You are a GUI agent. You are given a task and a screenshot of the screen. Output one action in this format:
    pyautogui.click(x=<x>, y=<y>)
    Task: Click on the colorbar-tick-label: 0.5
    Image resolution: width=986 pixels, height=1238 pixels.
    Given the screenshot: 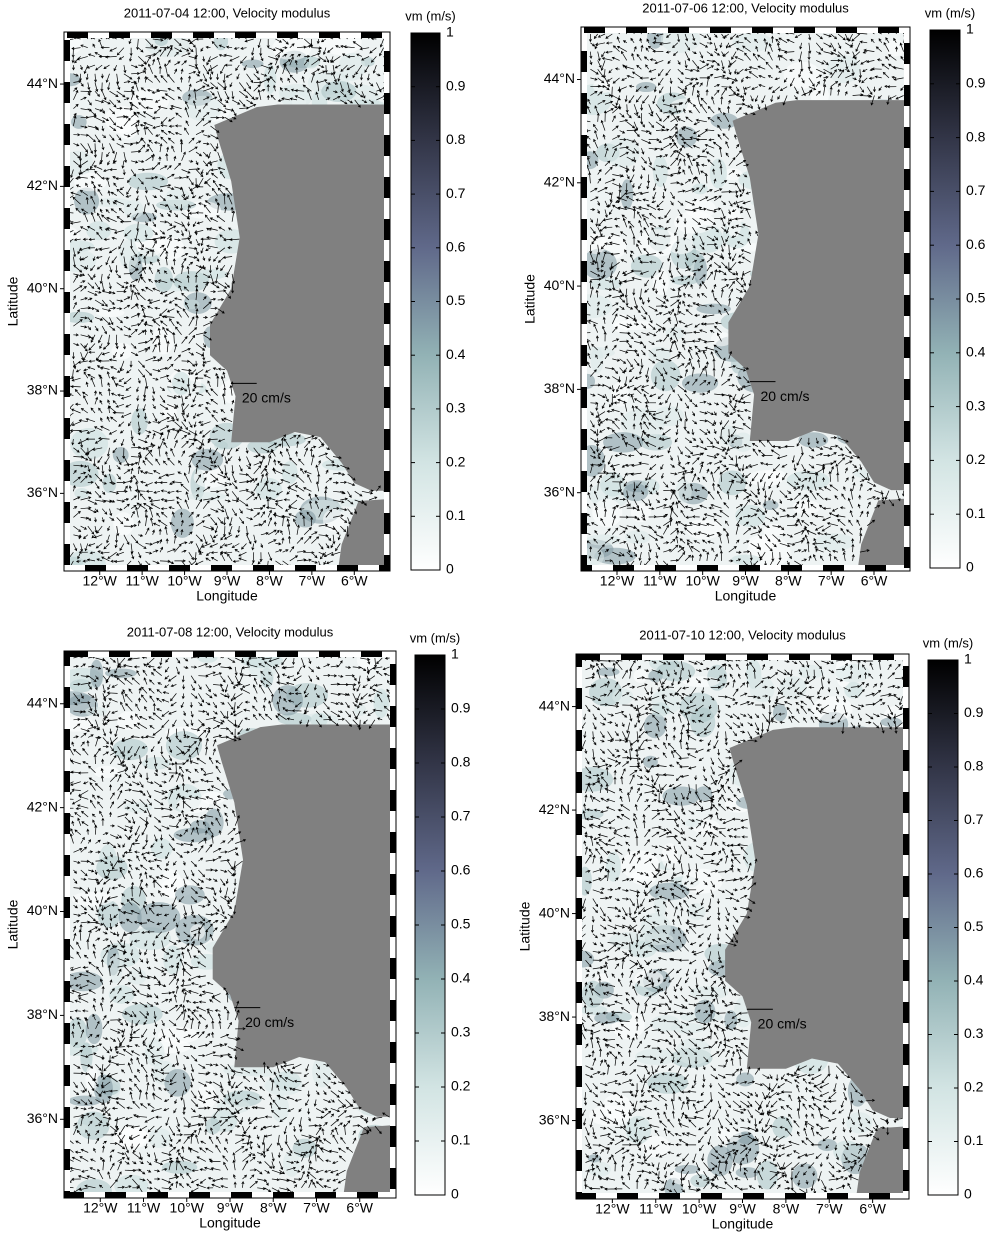 What is the action you would take?
    pyautogui.click(x=974, y=926)
    